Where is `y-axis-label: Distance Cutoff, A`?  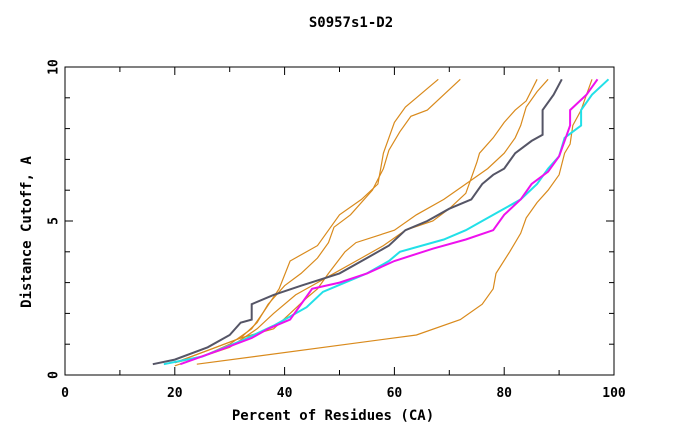
y-axis-label: Distance Cutoff, A is located at coordinates (27, 232).